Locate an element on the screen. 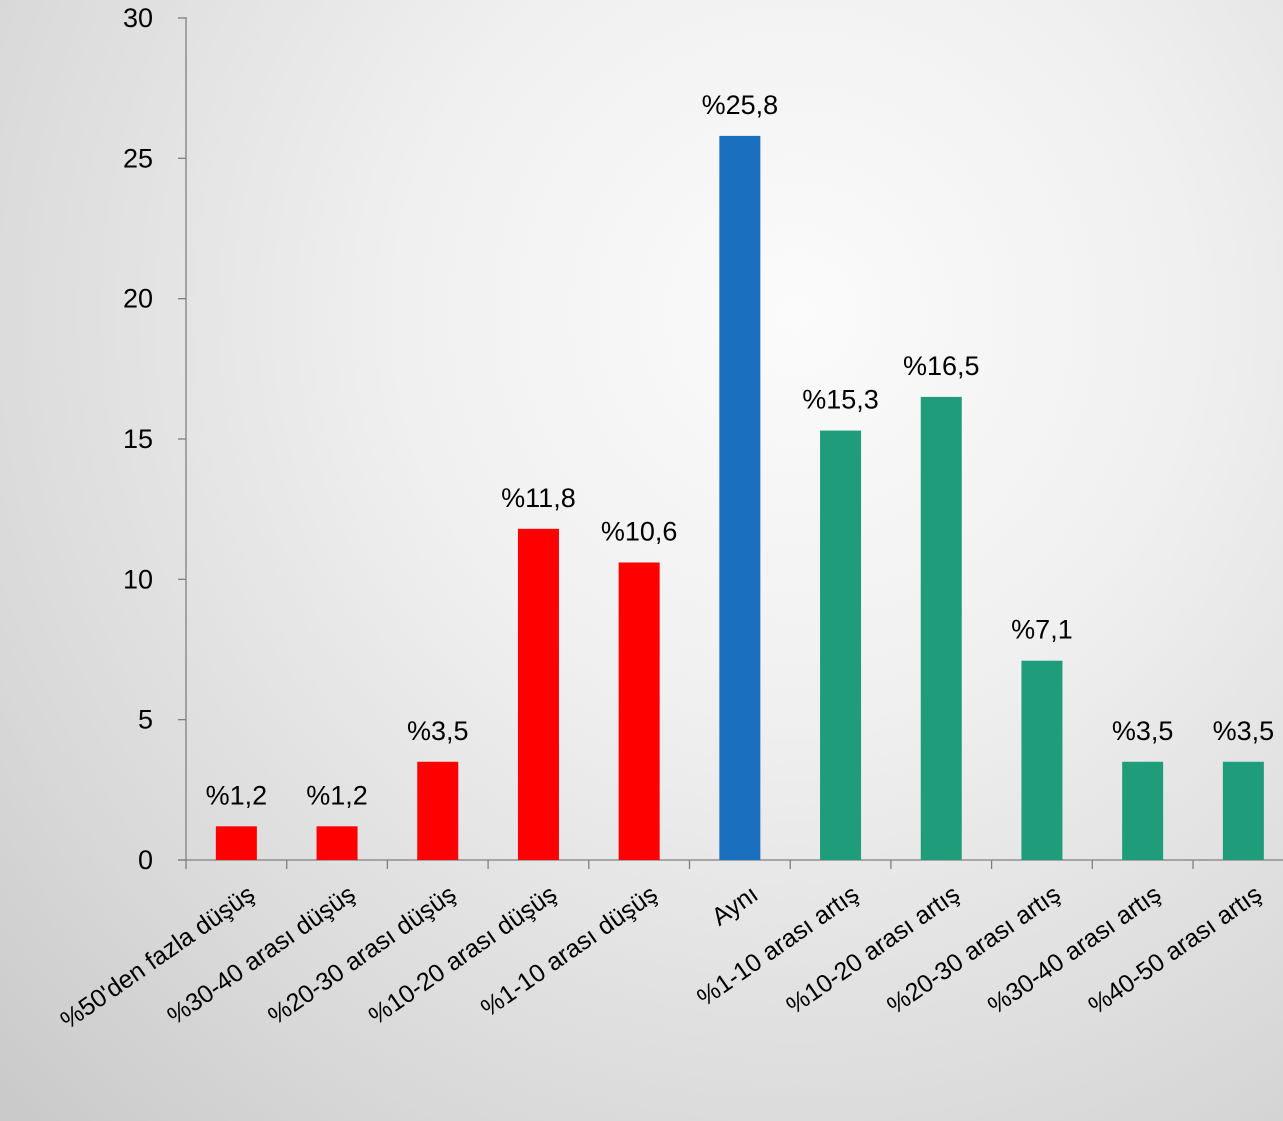 The image size is (1283, 1121). y-tick-label: 30 is located at coordinates (138, 18).